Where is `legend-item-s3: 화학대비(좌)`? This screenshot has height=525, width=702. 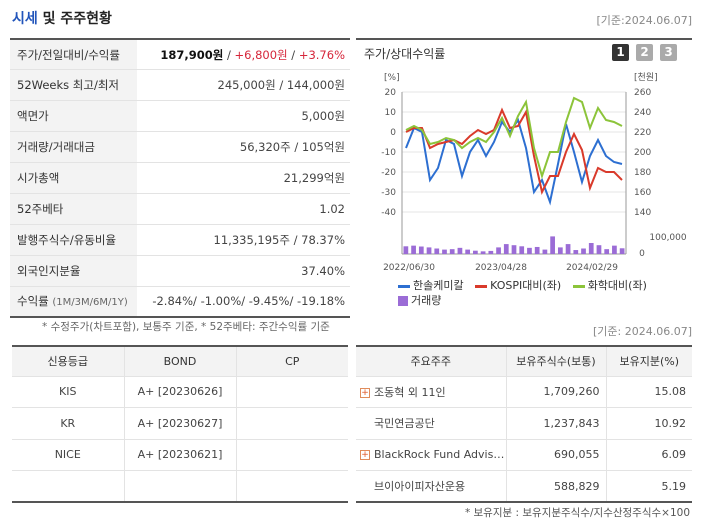 legend-item-s3: 화학대비(좌) is located at coordinates (609, 285).